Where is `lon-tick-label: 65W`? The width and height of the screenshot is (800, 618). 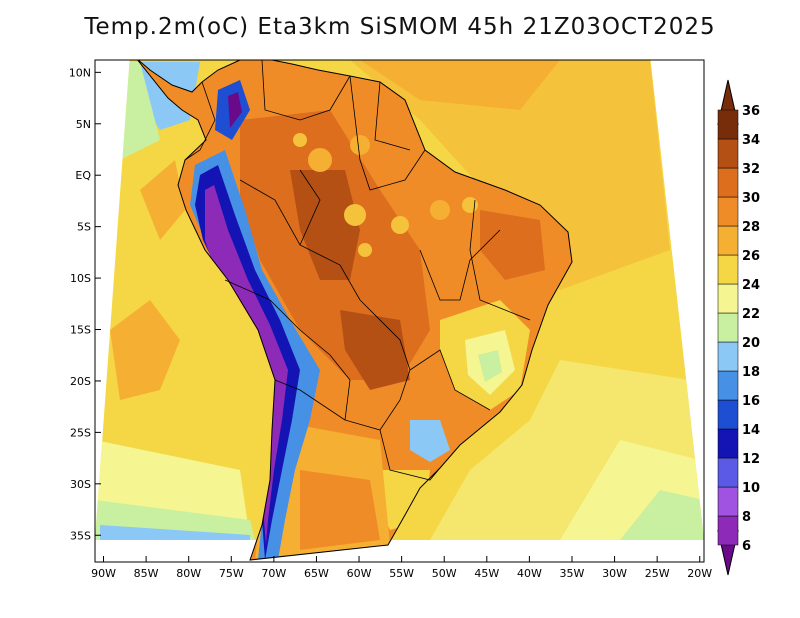
lon-tick-label: 65W is located at coordinates (316, 573).